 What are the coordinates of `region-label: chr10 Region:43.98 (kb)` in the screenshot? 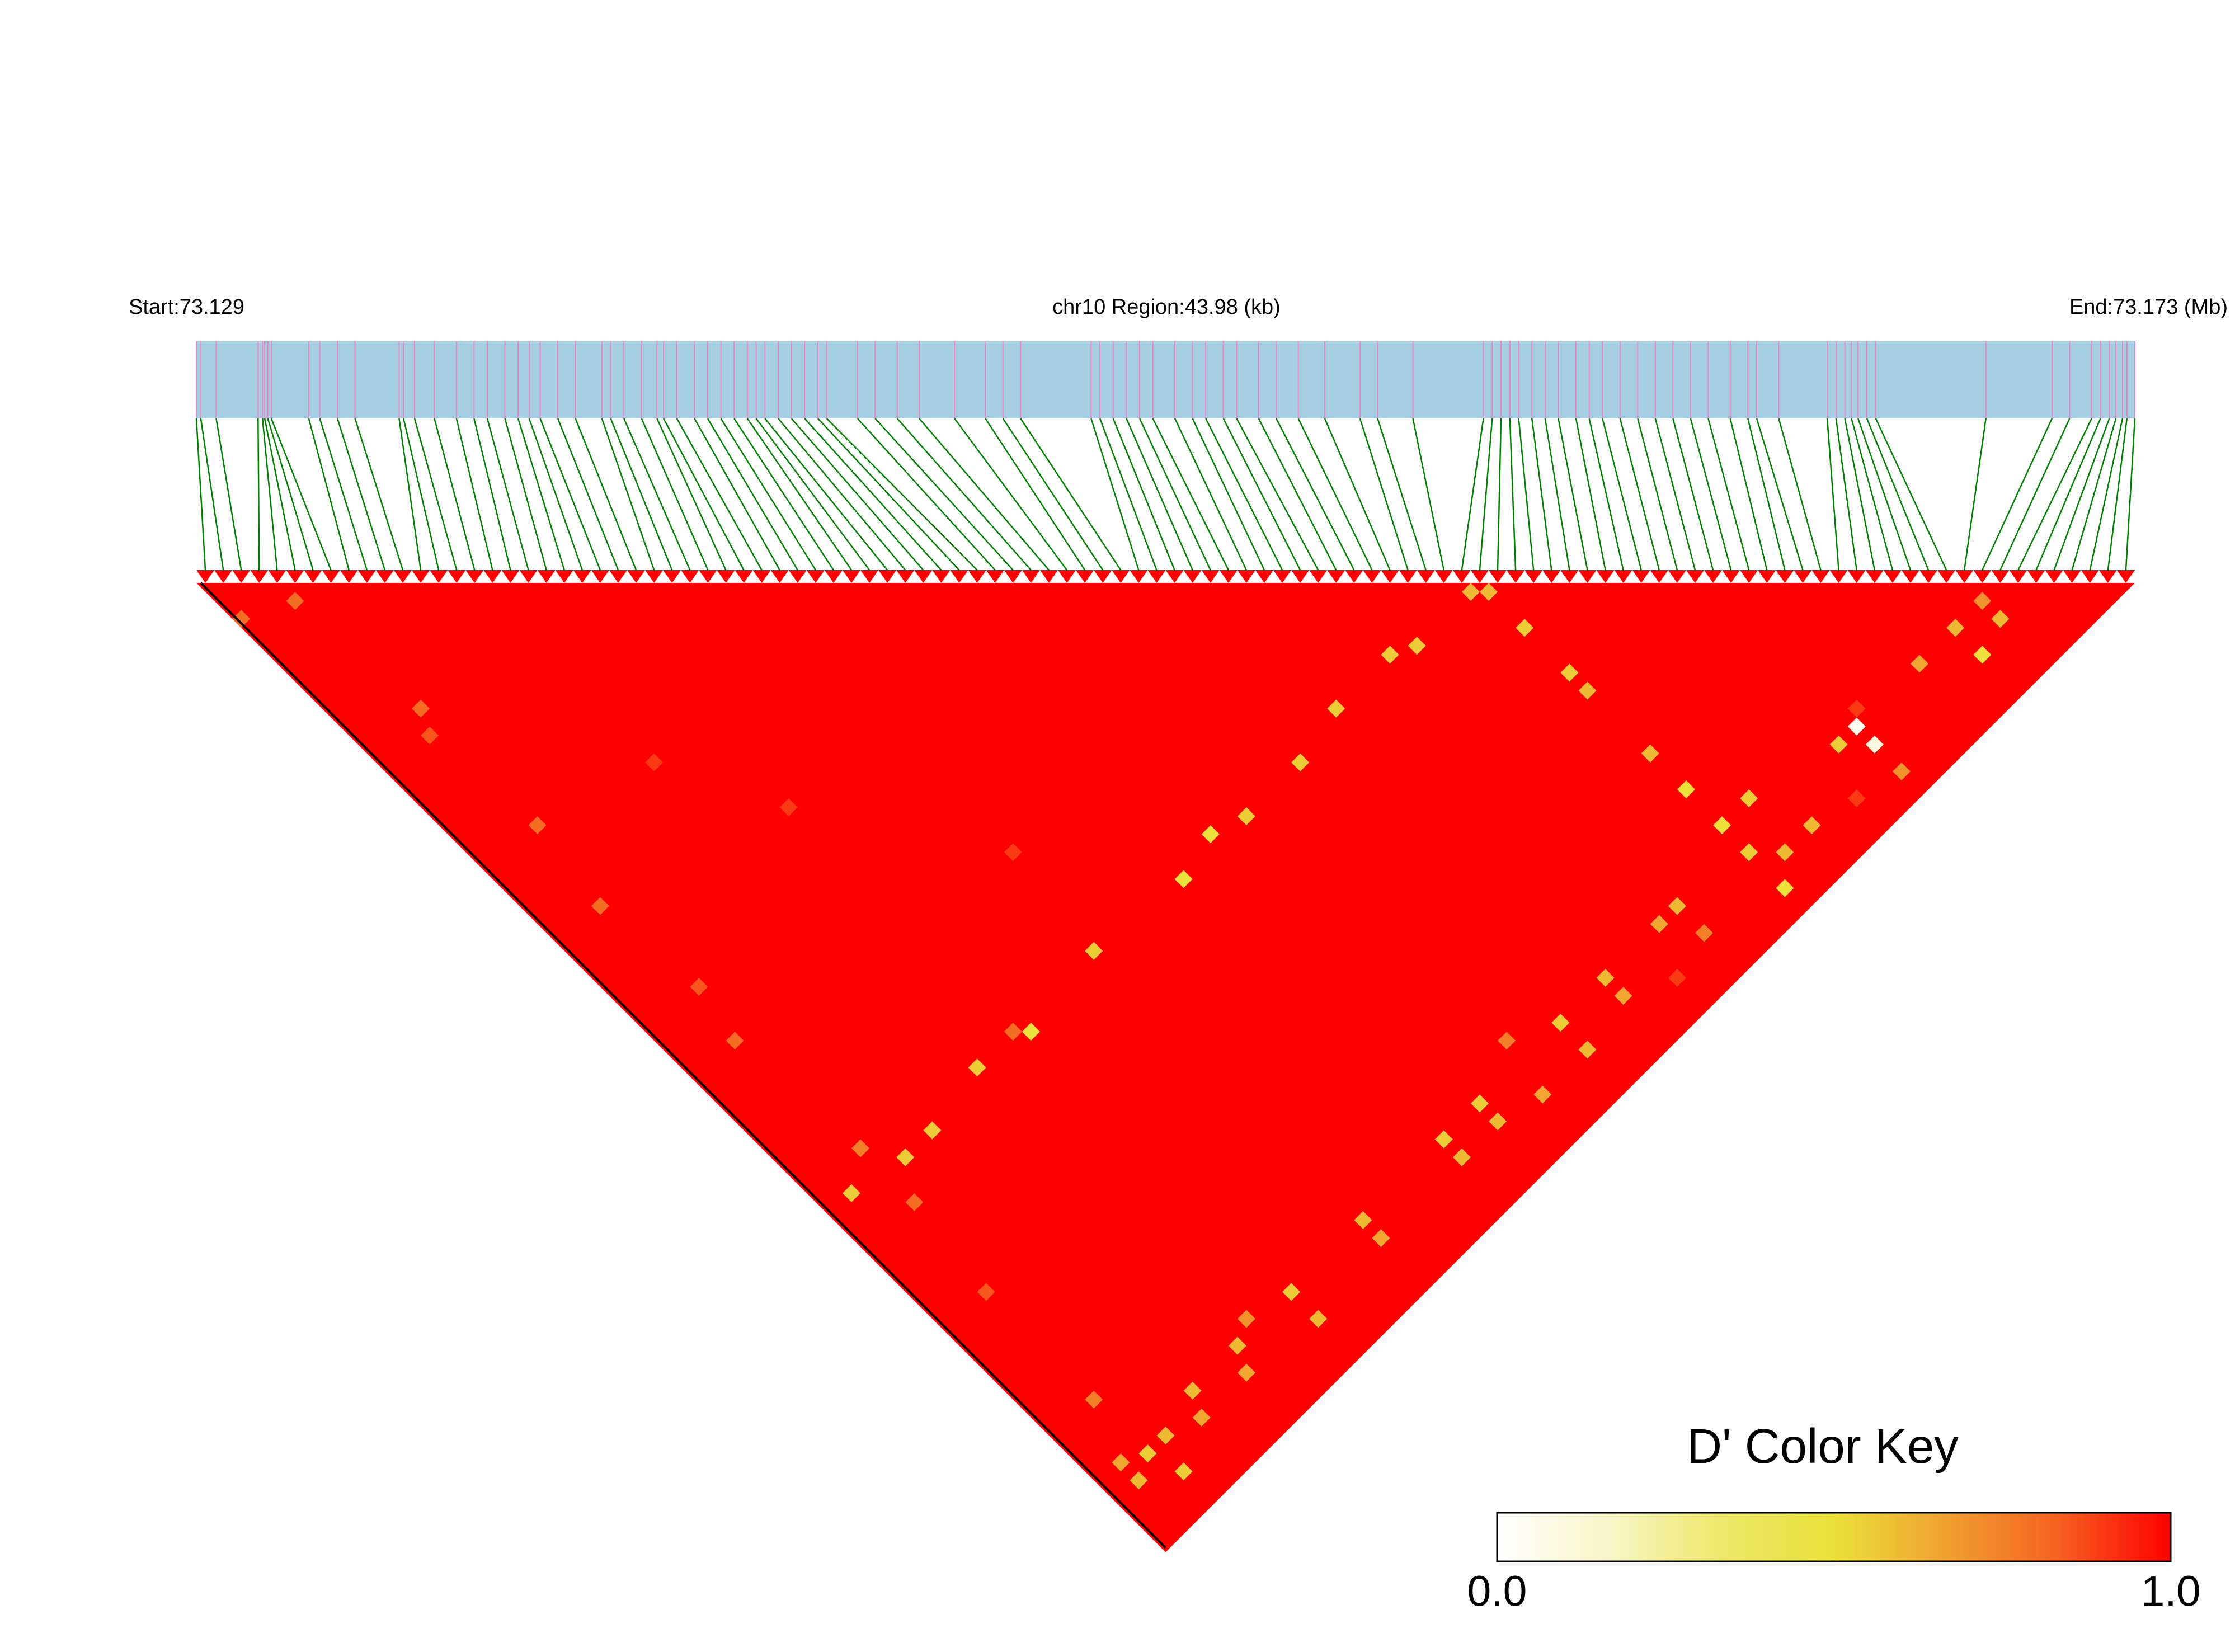 It's located at (1166, 307).